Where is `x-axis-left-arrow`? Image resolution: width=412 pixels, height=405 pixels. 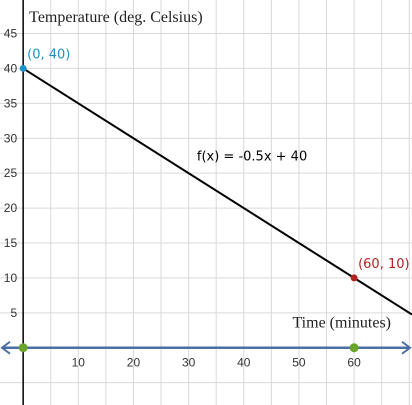 x-axis-left-arrow is located at coordinates (5, 347).